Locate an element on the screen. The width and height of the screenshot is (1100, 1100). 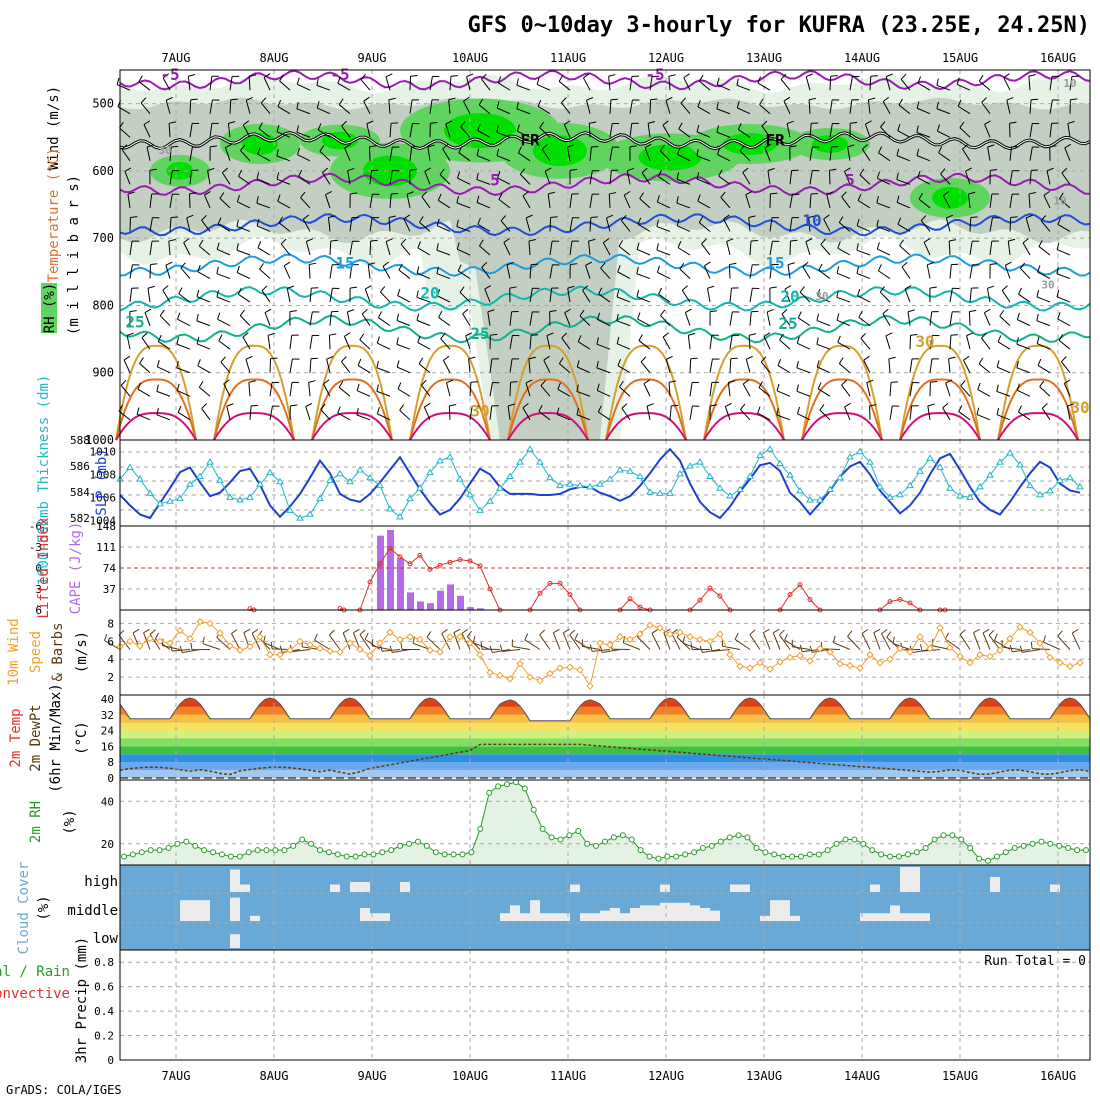
rh2m-tick-label: 20 is located at coordinates (107, 844).